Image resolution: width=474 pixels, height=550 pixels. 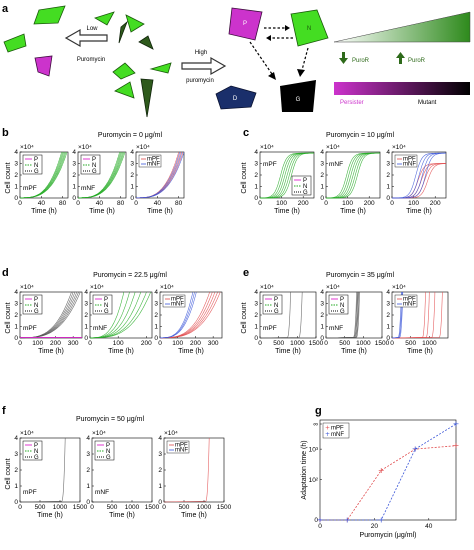 I want to click on mutant-label: Mutant, so click(x=427, y=103).